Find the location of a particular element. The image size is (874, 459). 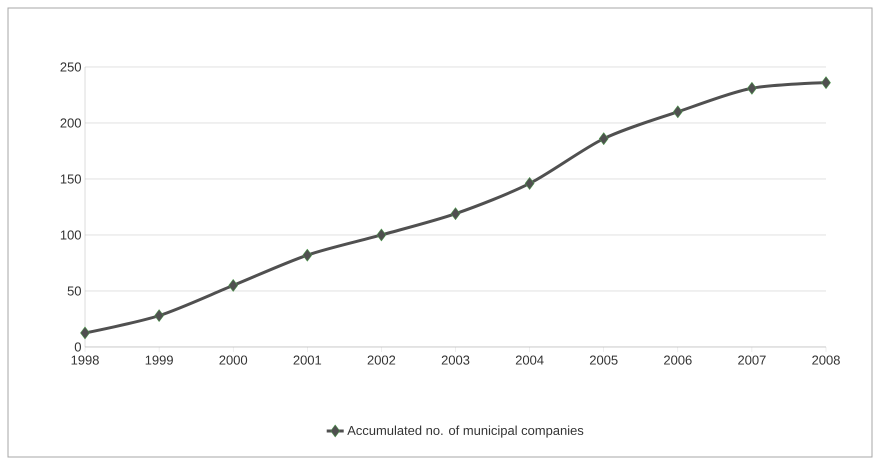

y-tick-label: 50 is located at coordinates (74, 291).